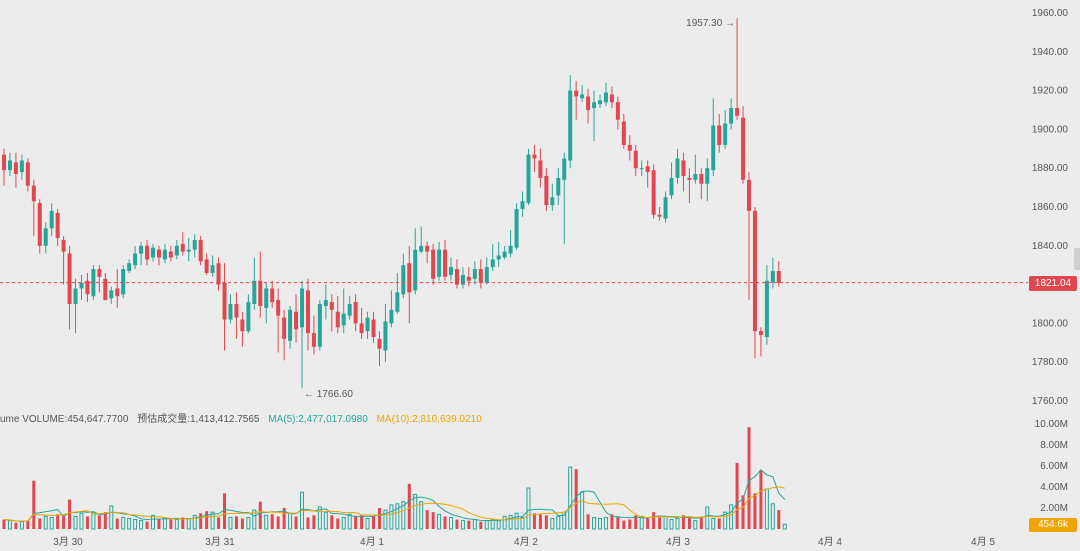 The height and width of the screenshot is (551, 1080). Describe the element at coordinates (1050, 401) in the screenshot. I see `price-tick-label: 1760.00` at that location.